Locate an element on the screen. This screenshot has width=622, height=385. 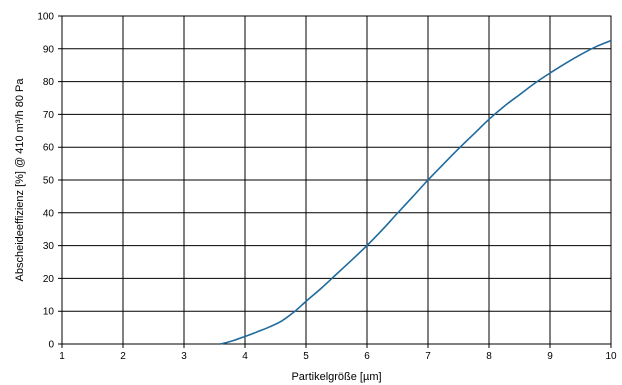
y-tick-label: 90 is located at coordinates (49, 49).